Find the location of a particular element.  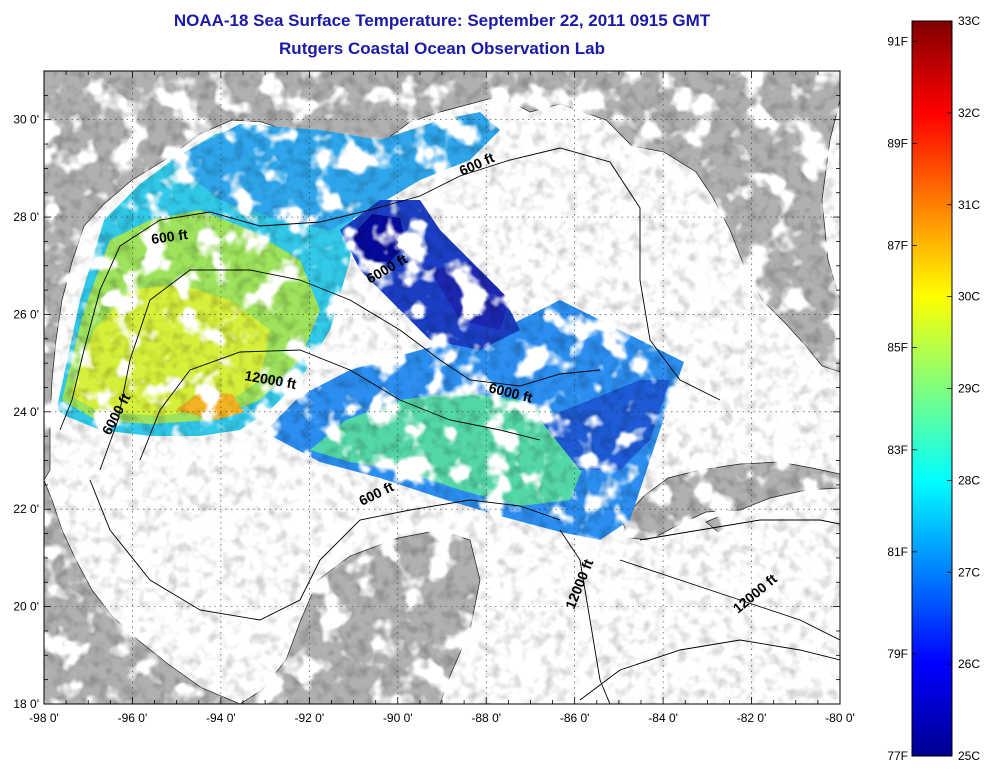

colorbar-celsius-label: 31C is located at coordinates (969, 205).